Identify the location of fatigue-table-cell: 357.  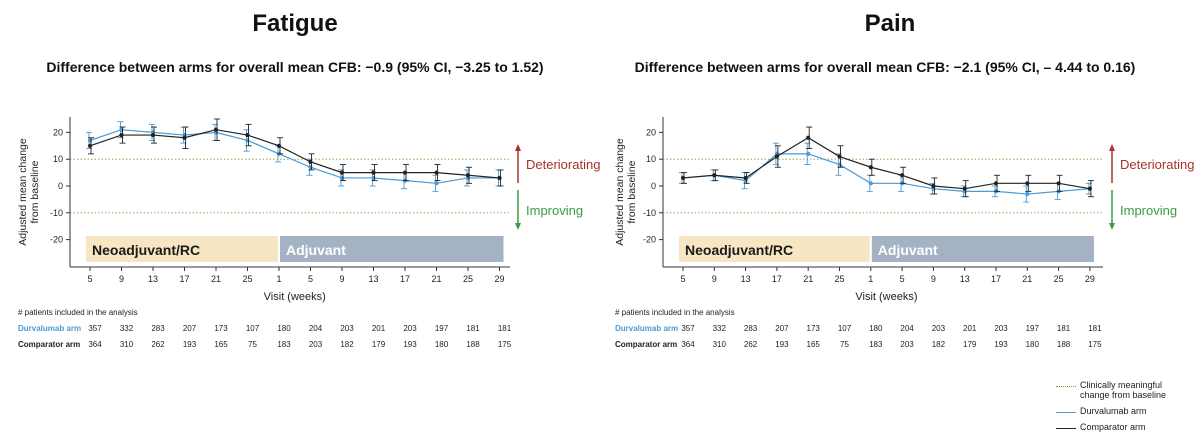
(95, 328).